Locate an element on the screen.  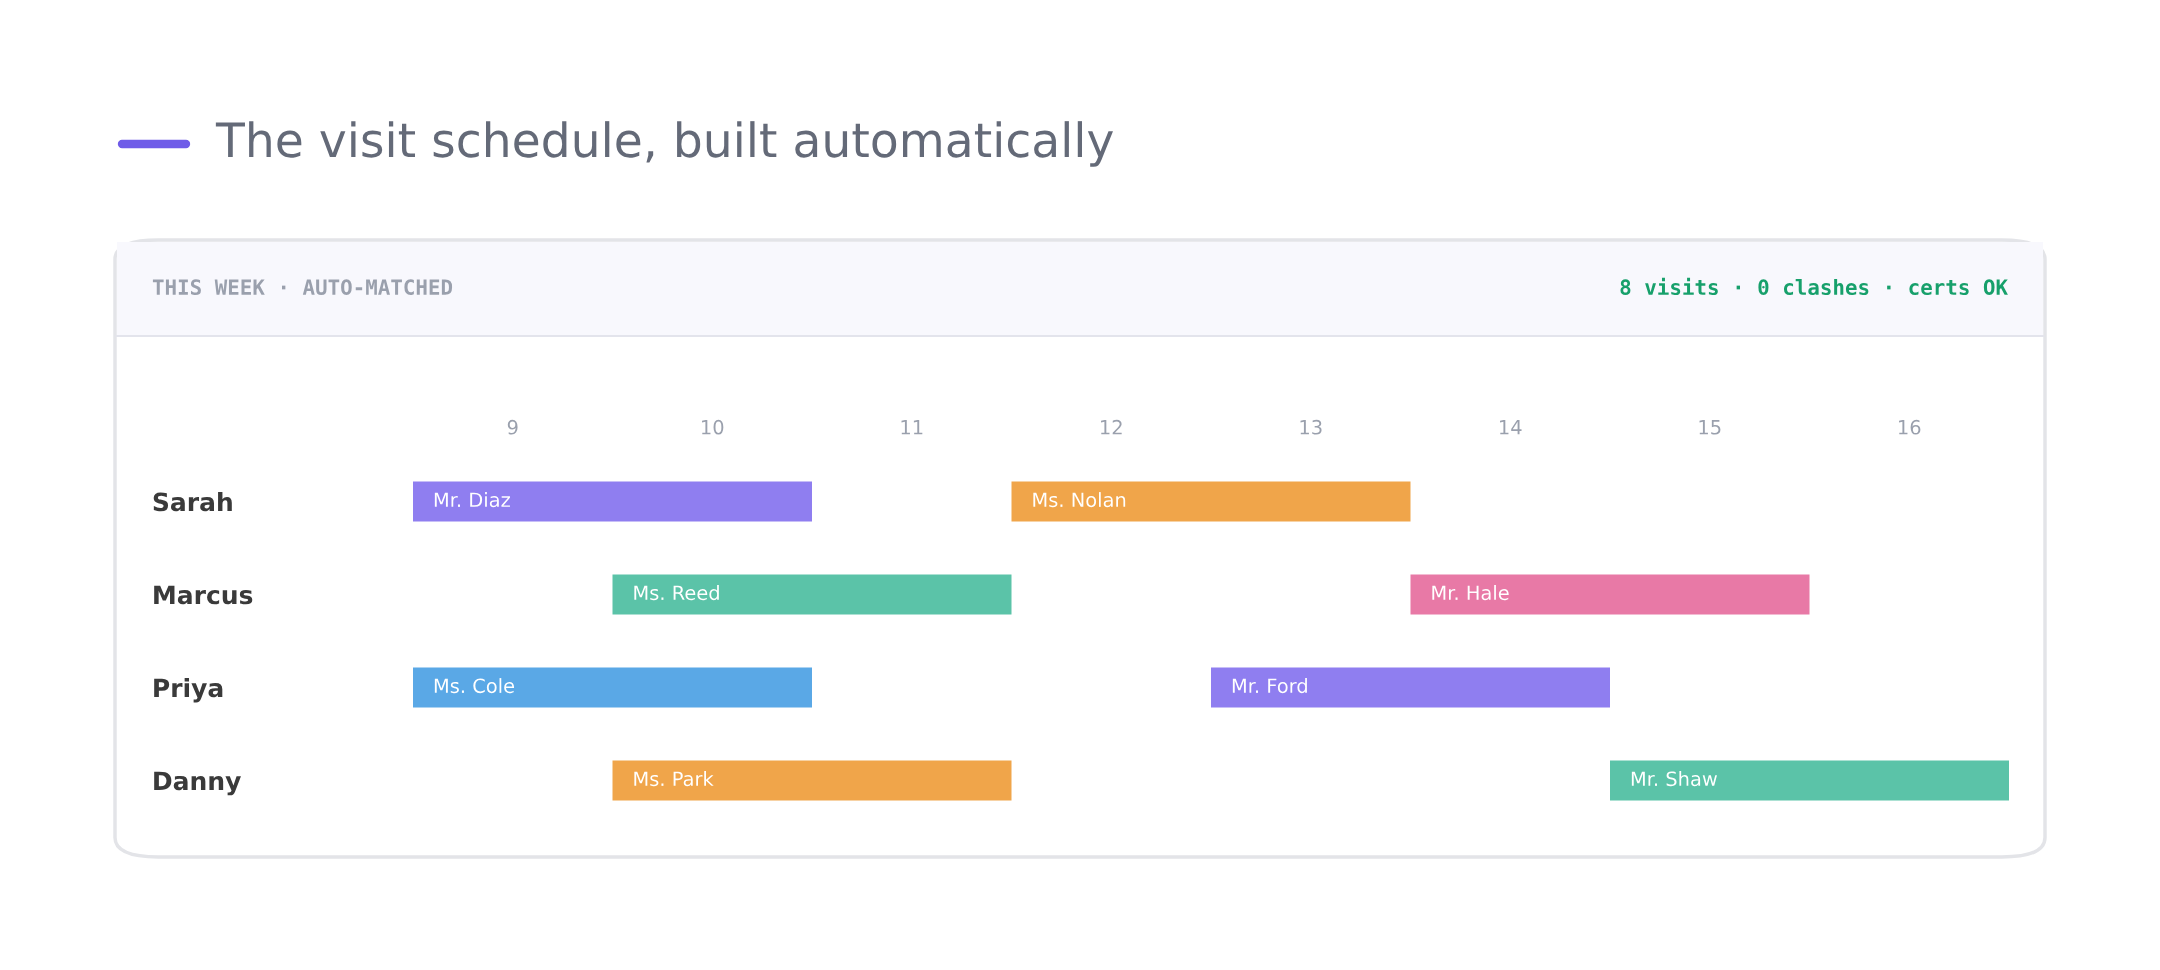
x-tick-label: 12 is located at coordinates (1111, 427).